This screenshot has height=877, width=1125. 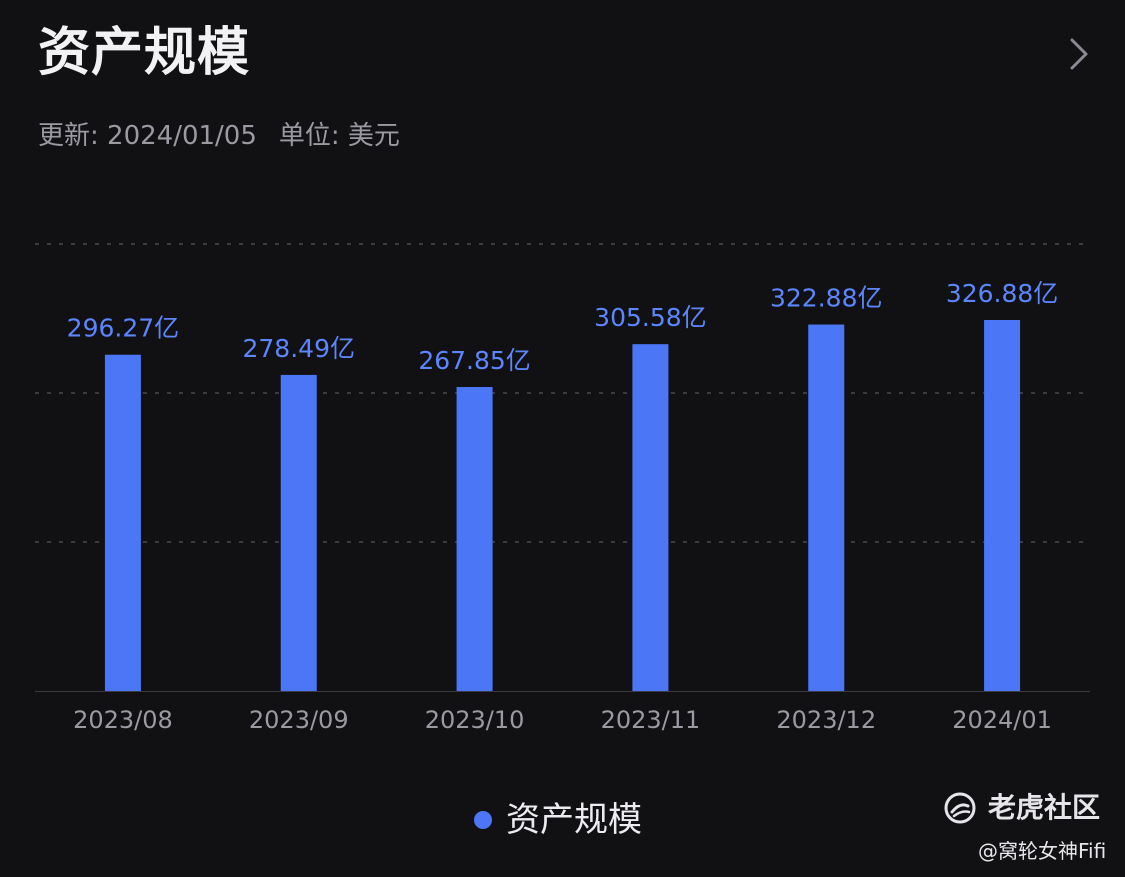 I want to click on page-title: 资产规模, so click(x=144, y=53).